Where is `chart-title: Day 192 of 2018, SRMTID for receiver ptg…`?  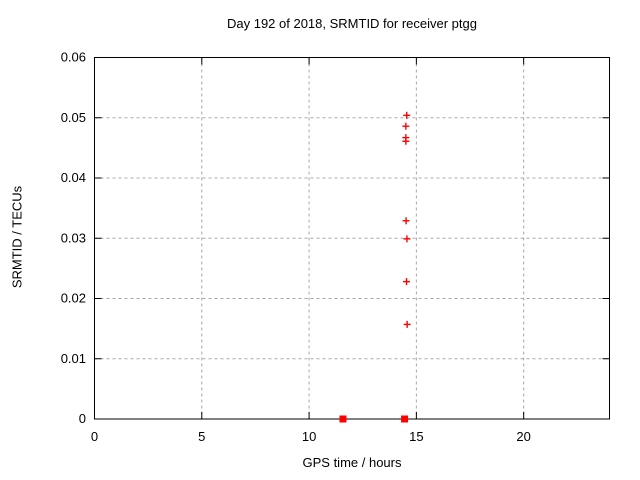 chart-title: Day 192 of 2018, SRMTID for receiver ptg… is located at coordinates (351, 23).